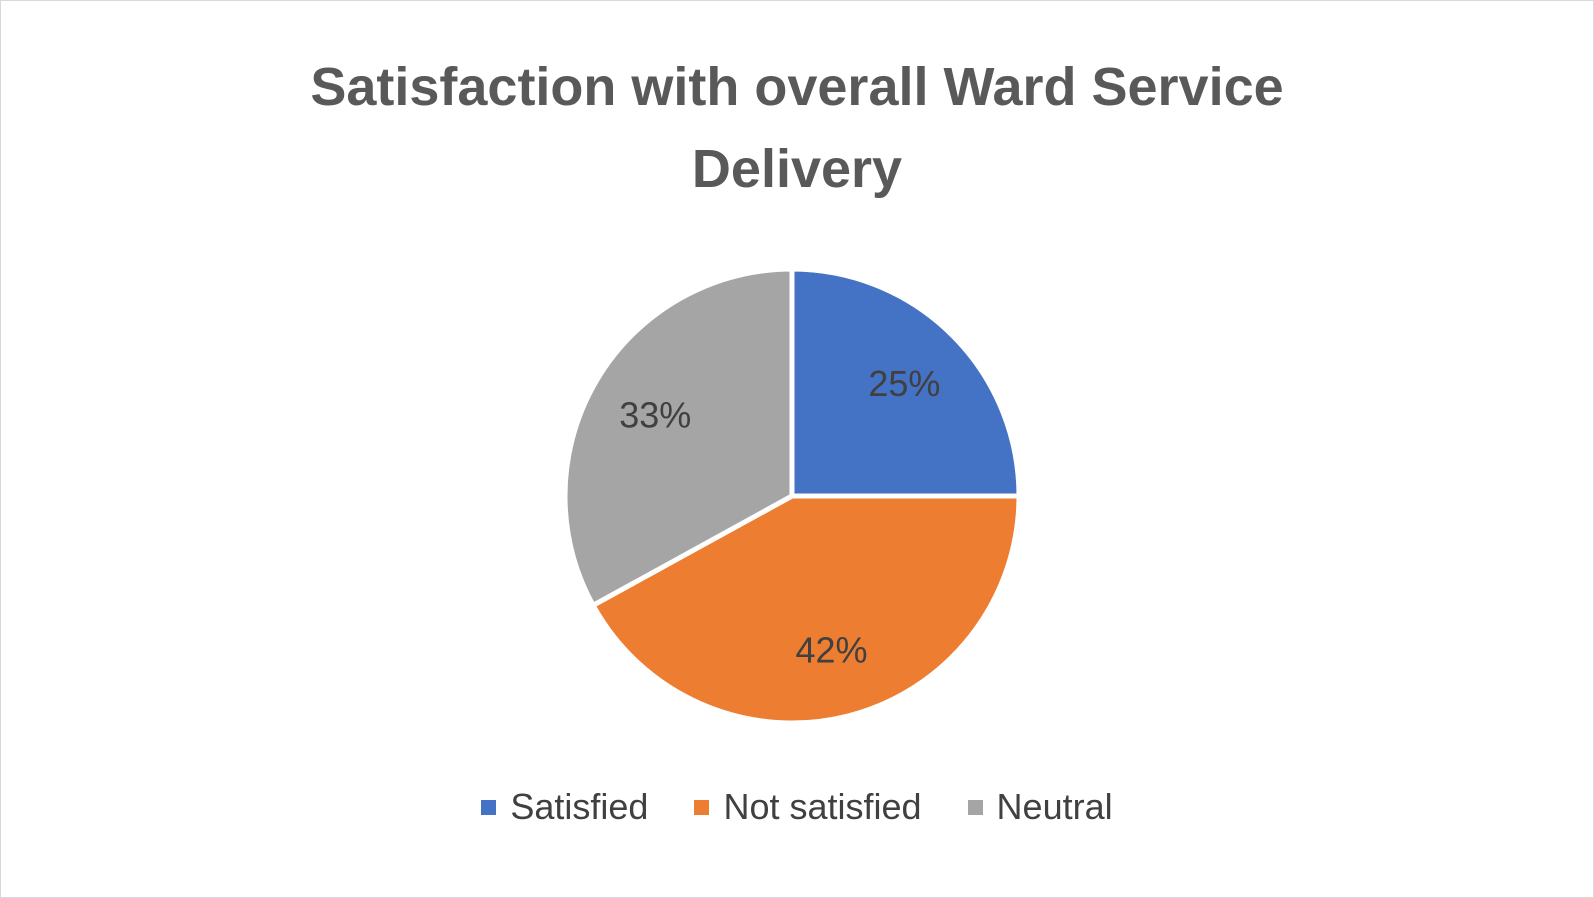 The image size is (1594, 898). I want to click on data-label-not-satisfied: 42%, so click(831, 649).